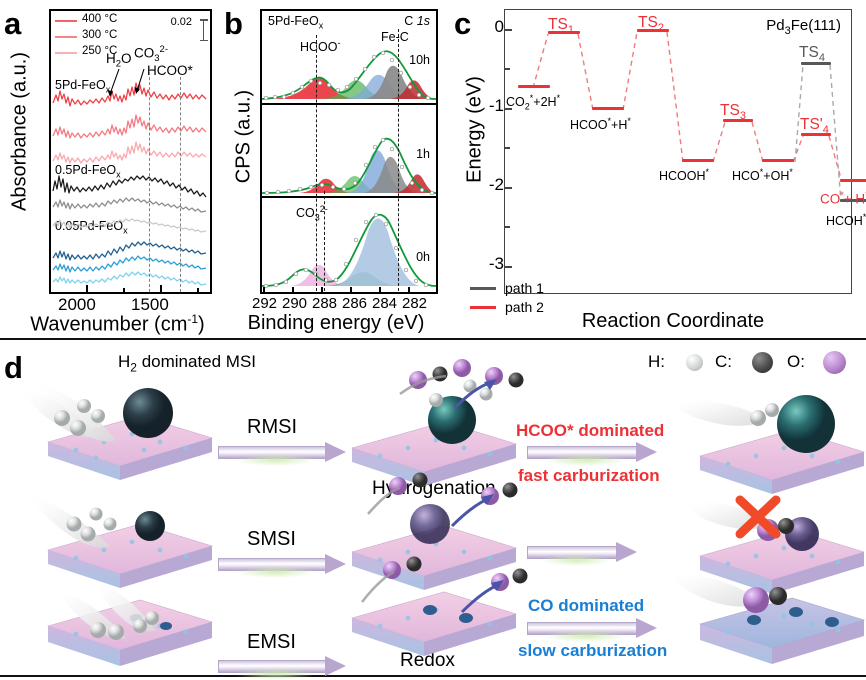 The image size is (866, 680). What do you see at coordinates (687, 117) in the screenshot?
I see `panel-c-connectors` at bounding box center [687, 117].